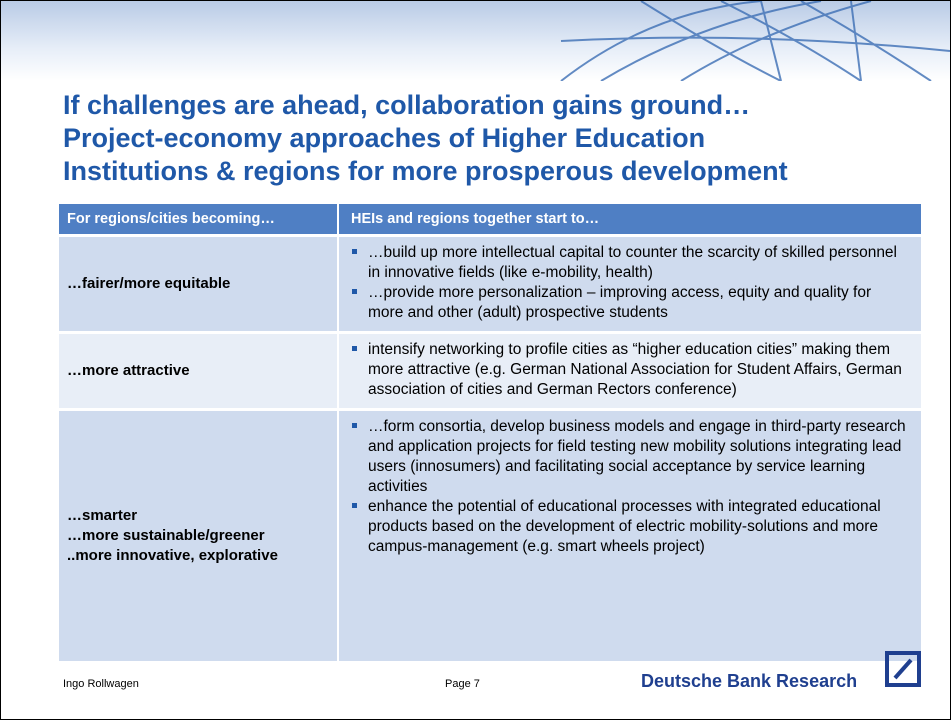  I want to click on row-label: …more attractive, so click(128, 370).